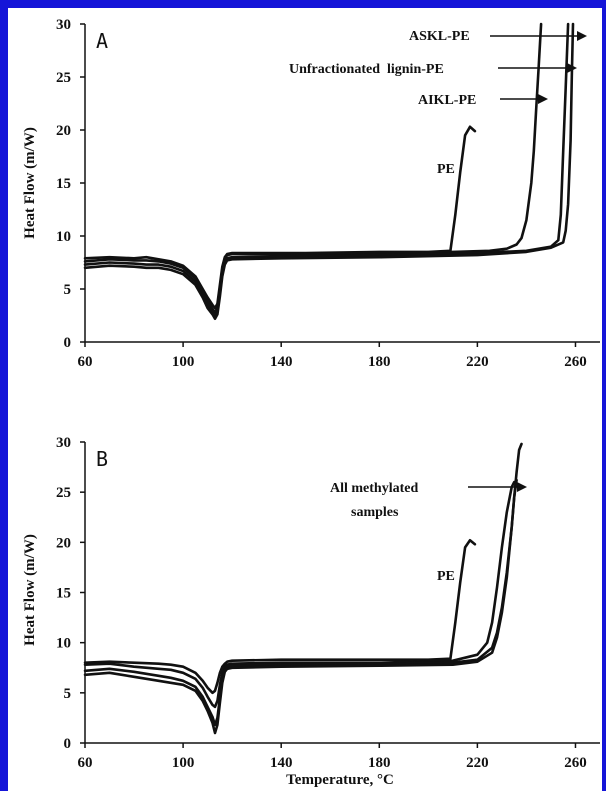  What do you see at coordinates (332, 757) in the screenshot?
I see `panel-b-x-ticks: 60 100 140 180 220 260` at bounding box center [332, 757].